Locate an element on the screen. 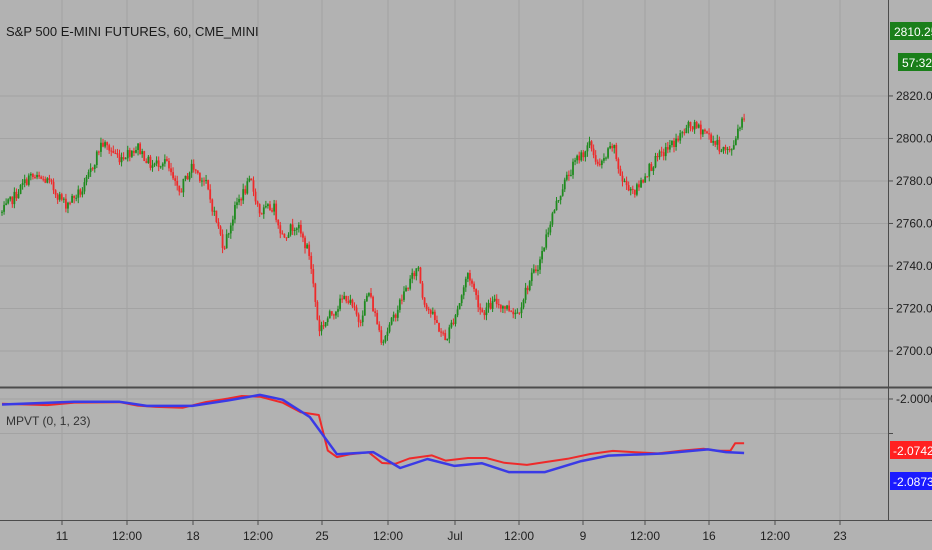 Image resolution: width=932 pixels, height=550 pixels. last-price-label: 2810.25 is located at coordinates (913, 32).